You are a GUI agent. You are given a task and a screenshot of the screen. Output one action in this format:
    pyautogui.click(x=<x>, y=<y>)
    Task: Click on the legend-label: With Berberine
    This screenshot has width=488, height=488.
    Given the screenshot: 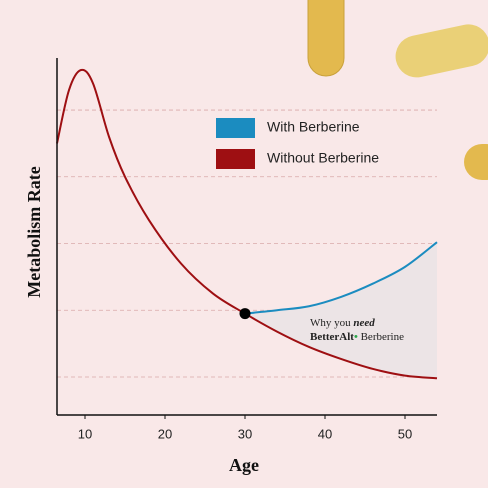 What is the action you would take?
    pyautogui.click(x=313, y=127)
    